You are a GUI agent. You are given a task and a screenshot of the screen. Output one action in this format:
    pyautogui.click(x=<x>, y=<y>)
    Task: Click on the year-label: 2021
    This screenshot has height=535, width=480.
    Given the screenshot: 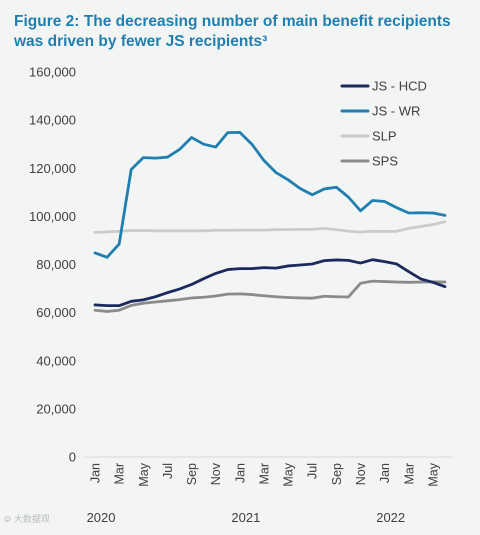 What is the action you would take?
    pyautogui.click(x=245, y=517)
    